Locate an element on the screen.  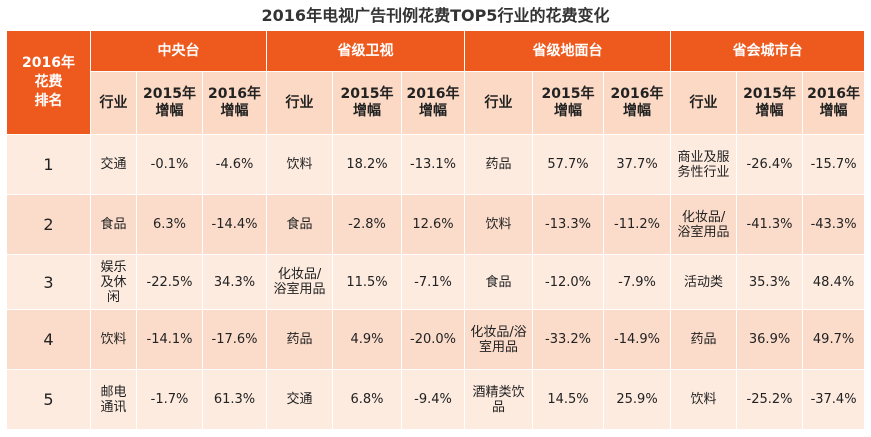
rank-cell: 3 is located at coordinates (48, 282).